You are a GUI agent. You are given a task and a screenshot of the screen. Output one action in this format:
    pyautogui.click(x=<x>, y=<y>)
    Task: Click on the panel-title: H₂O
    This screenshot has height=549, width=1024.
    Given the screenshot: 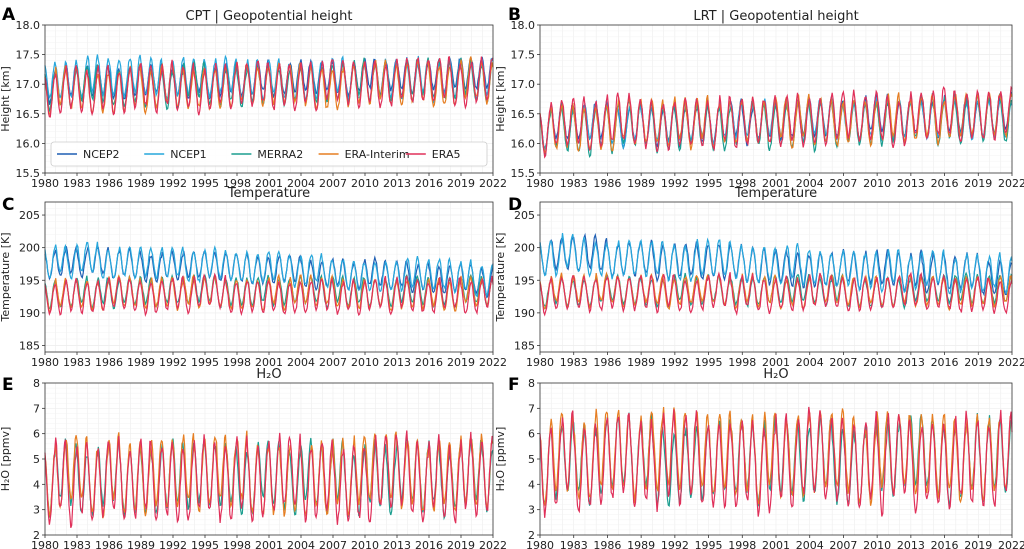 What is the action you would take?
    pyautogui.click(x=775, y=374)
    